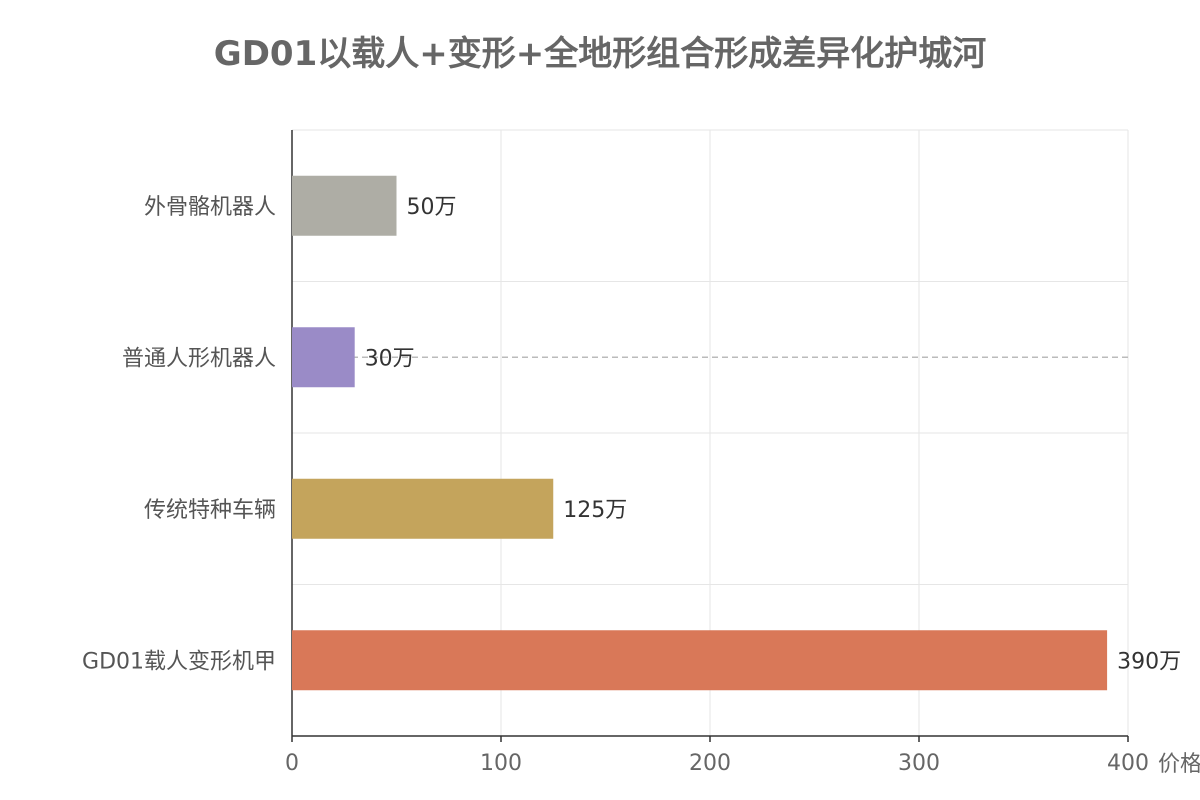 Image resolution: width=1200 pixels, height=800 pixels. I want to click on x-tick-label: 200, so click(710, 763).